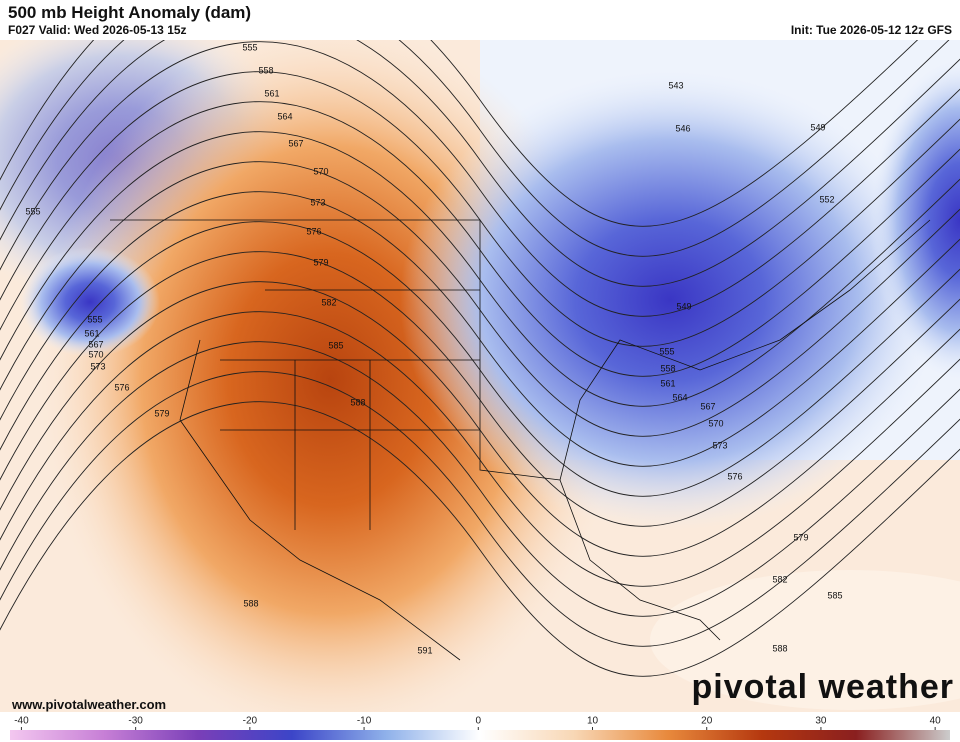 The height and width of the screenshot is (742, 960). What do you see at coordinates (479, 721) in the screenshot?
I see `colorbar-tick-label: 0` at bounding box center [479, 721].